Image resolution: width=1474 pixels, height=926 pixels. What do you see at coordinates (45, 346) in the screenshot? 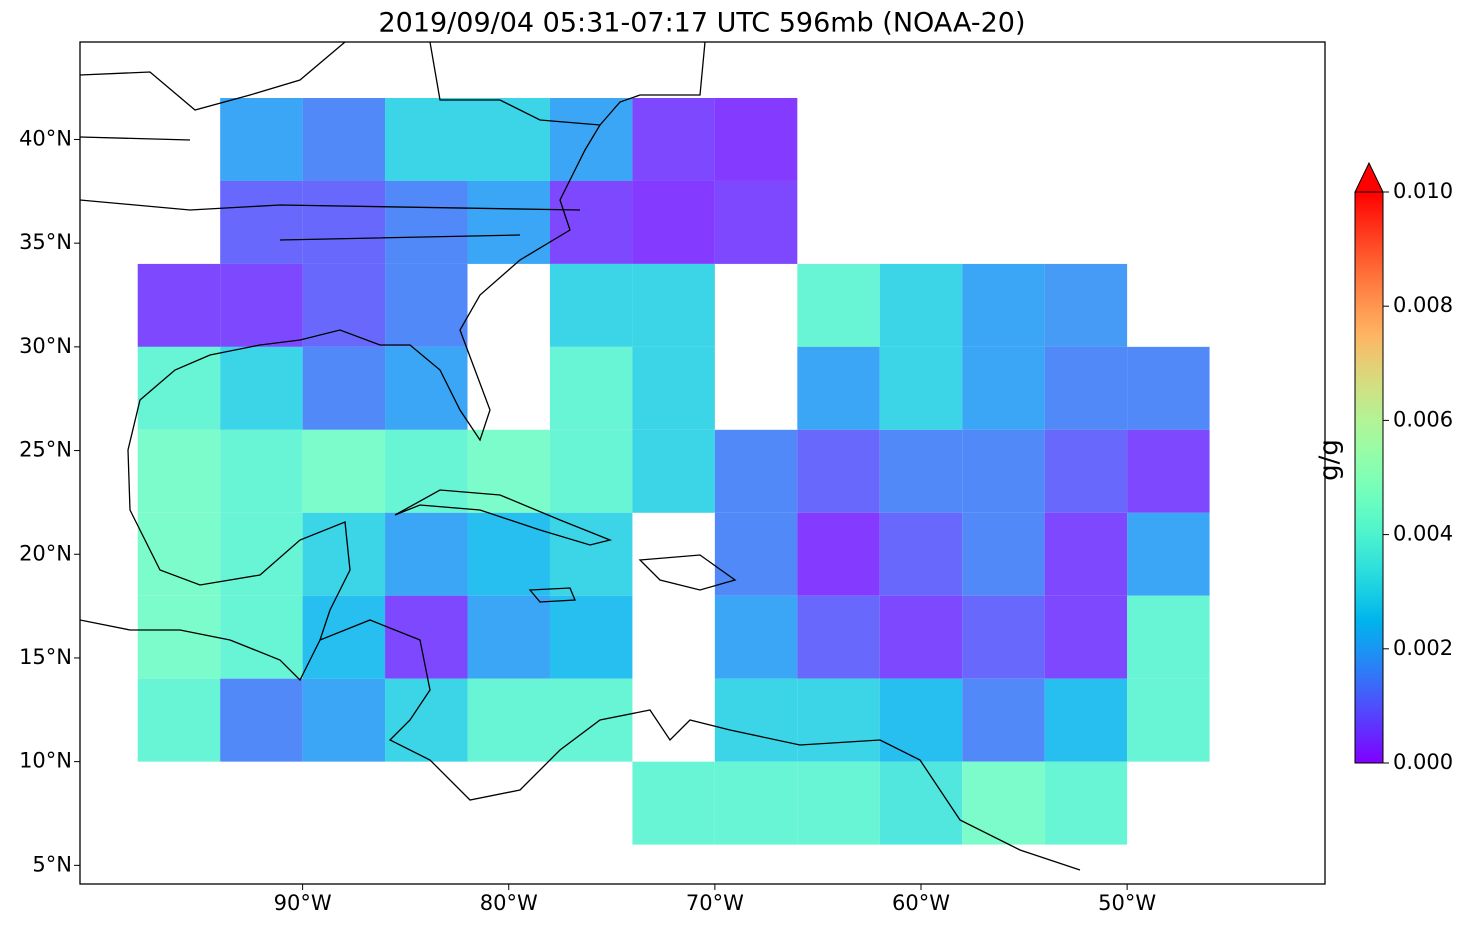
I see `y-tick-label: 30°N` at bounding box center [45, 346].